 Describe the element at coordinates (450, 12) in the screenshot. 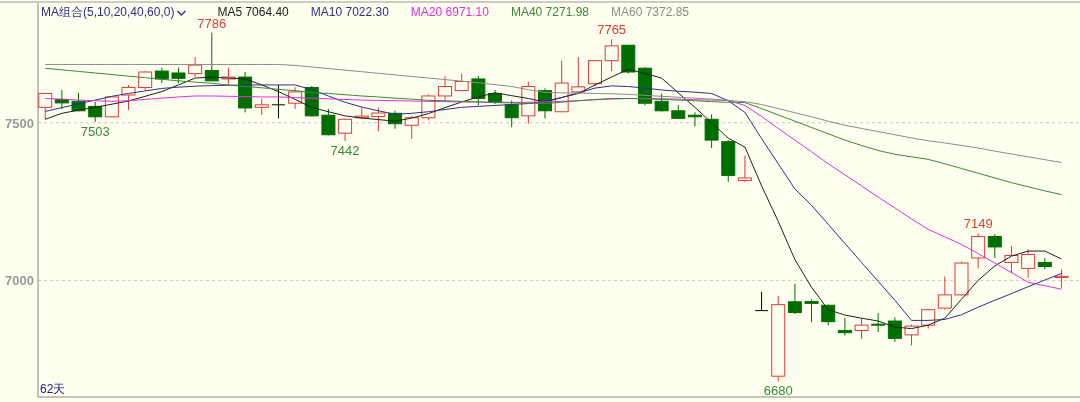

I see `text: MA20 6971.10` at that location.